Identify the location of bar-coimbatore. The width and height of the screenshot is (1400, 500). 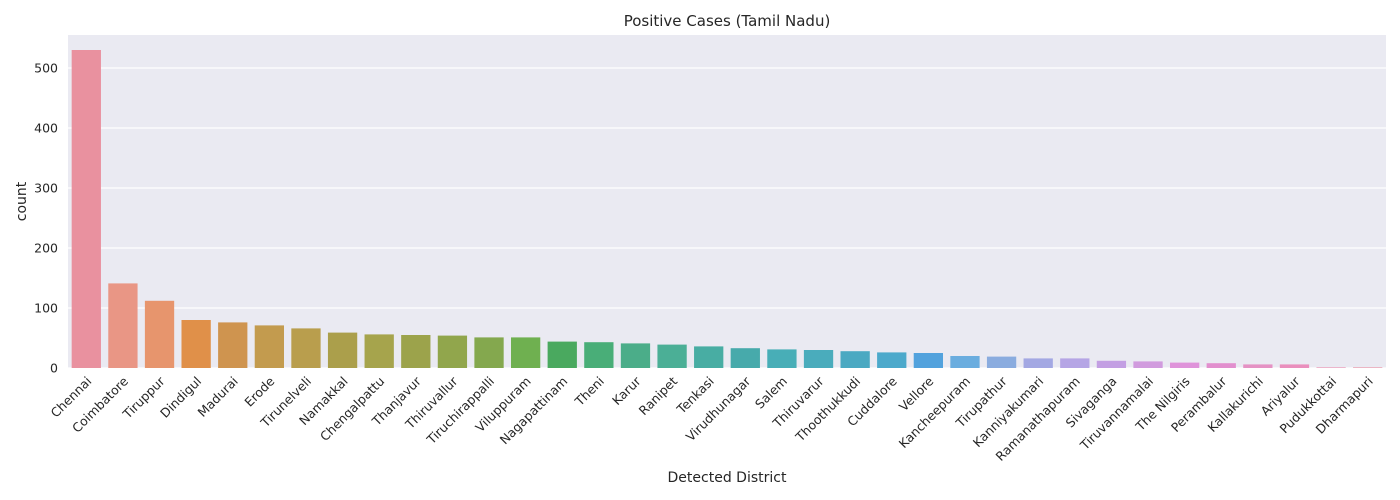
(123, 325).